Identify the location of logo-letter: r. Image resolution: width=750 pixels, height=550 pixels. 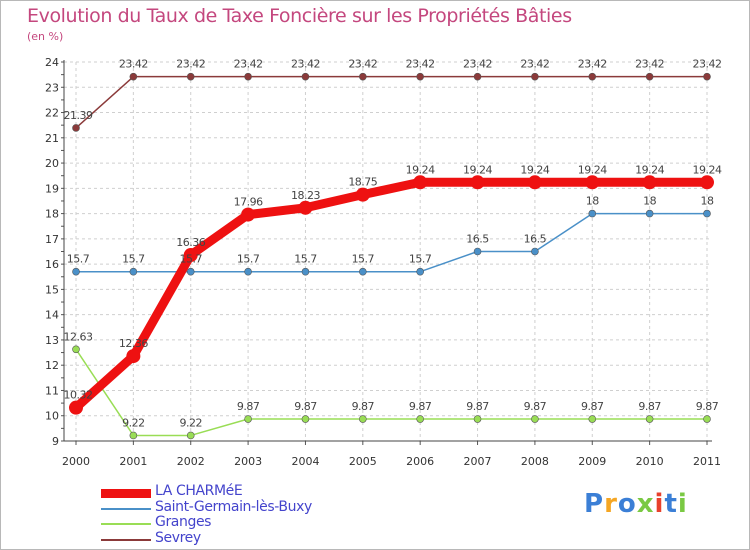
(611, 504).